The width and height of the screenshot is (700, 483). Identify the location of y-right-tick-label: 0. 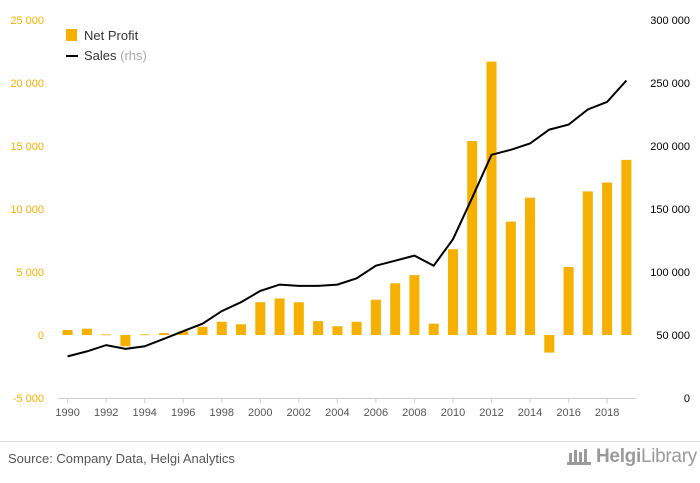
(687, 399).